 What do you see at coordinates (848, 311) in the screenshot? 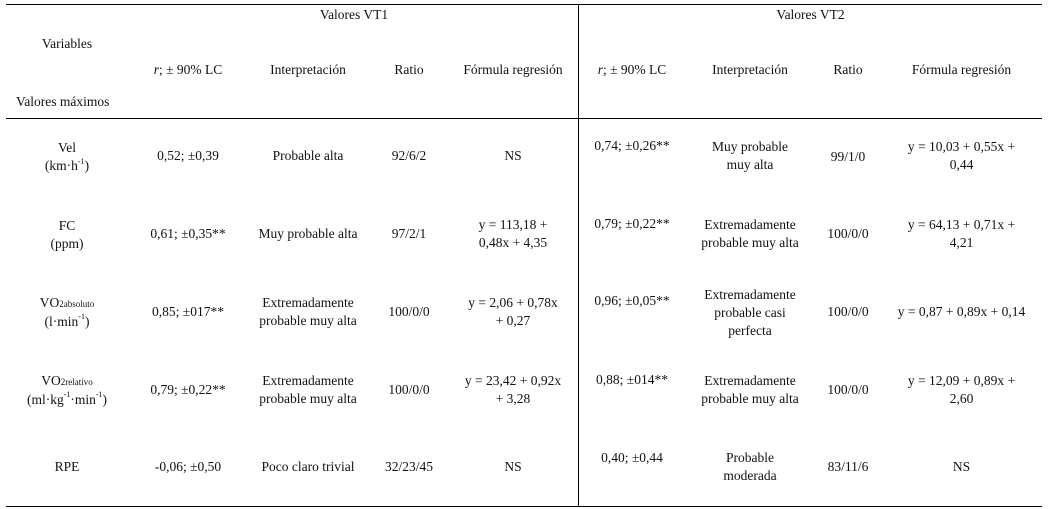
I see `row-vo2abs-vt2-ratio: 100/0/0` at bounding box center [848, 311].